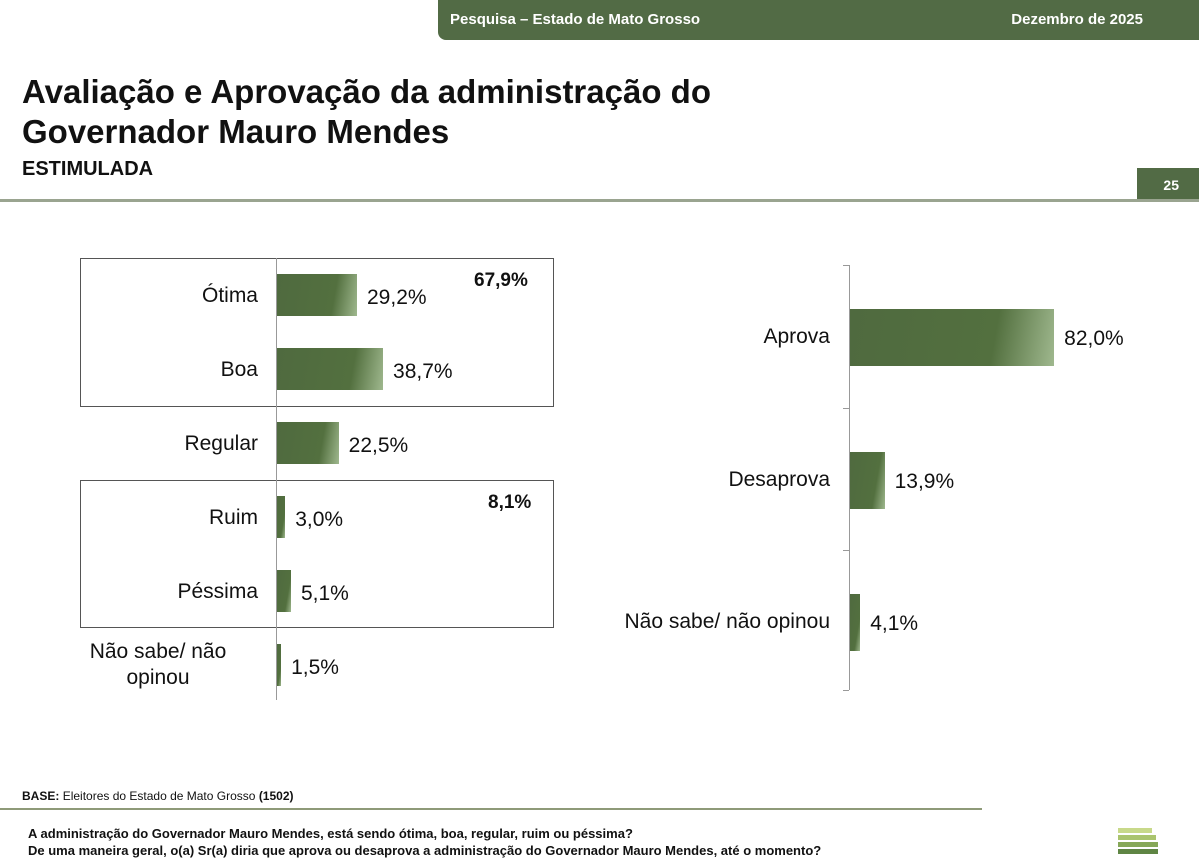  Describe the element at coordinates (88, 169) in the screenshot. I see `page-subtitle: ESTIMULADA` at that location.